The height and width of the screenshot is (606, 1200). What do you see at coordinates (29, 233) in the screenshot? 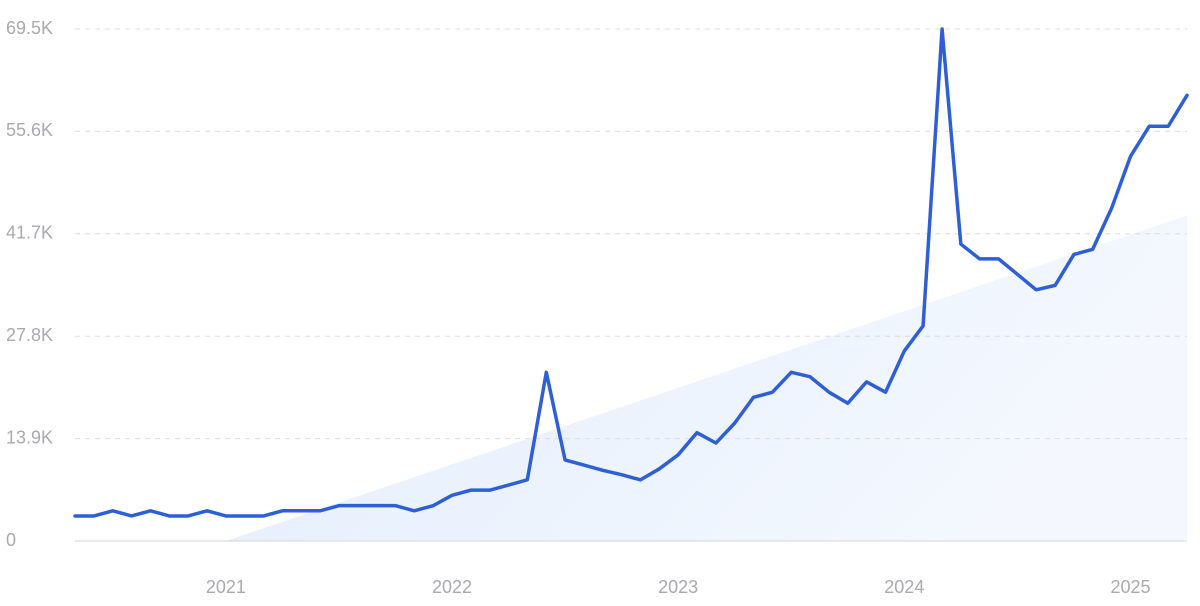
I see `y-tick-label: 41.7K` at bounding box center [29, 233].